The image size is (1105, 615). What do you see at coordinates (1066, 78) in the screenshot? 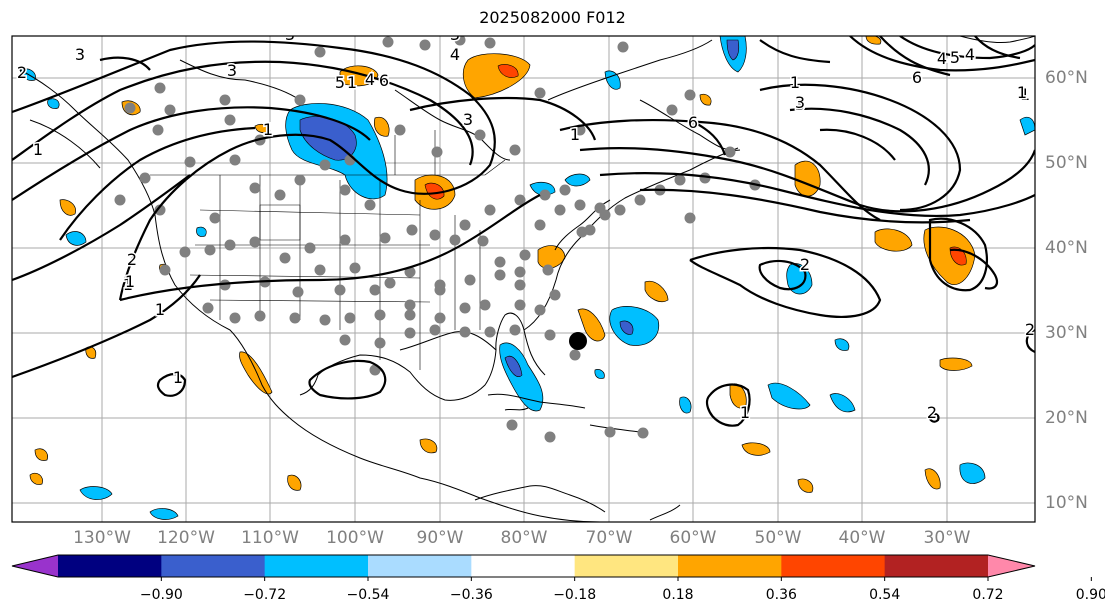
I see `latitude-label: 60°N` at bounding box center [1066, 78].